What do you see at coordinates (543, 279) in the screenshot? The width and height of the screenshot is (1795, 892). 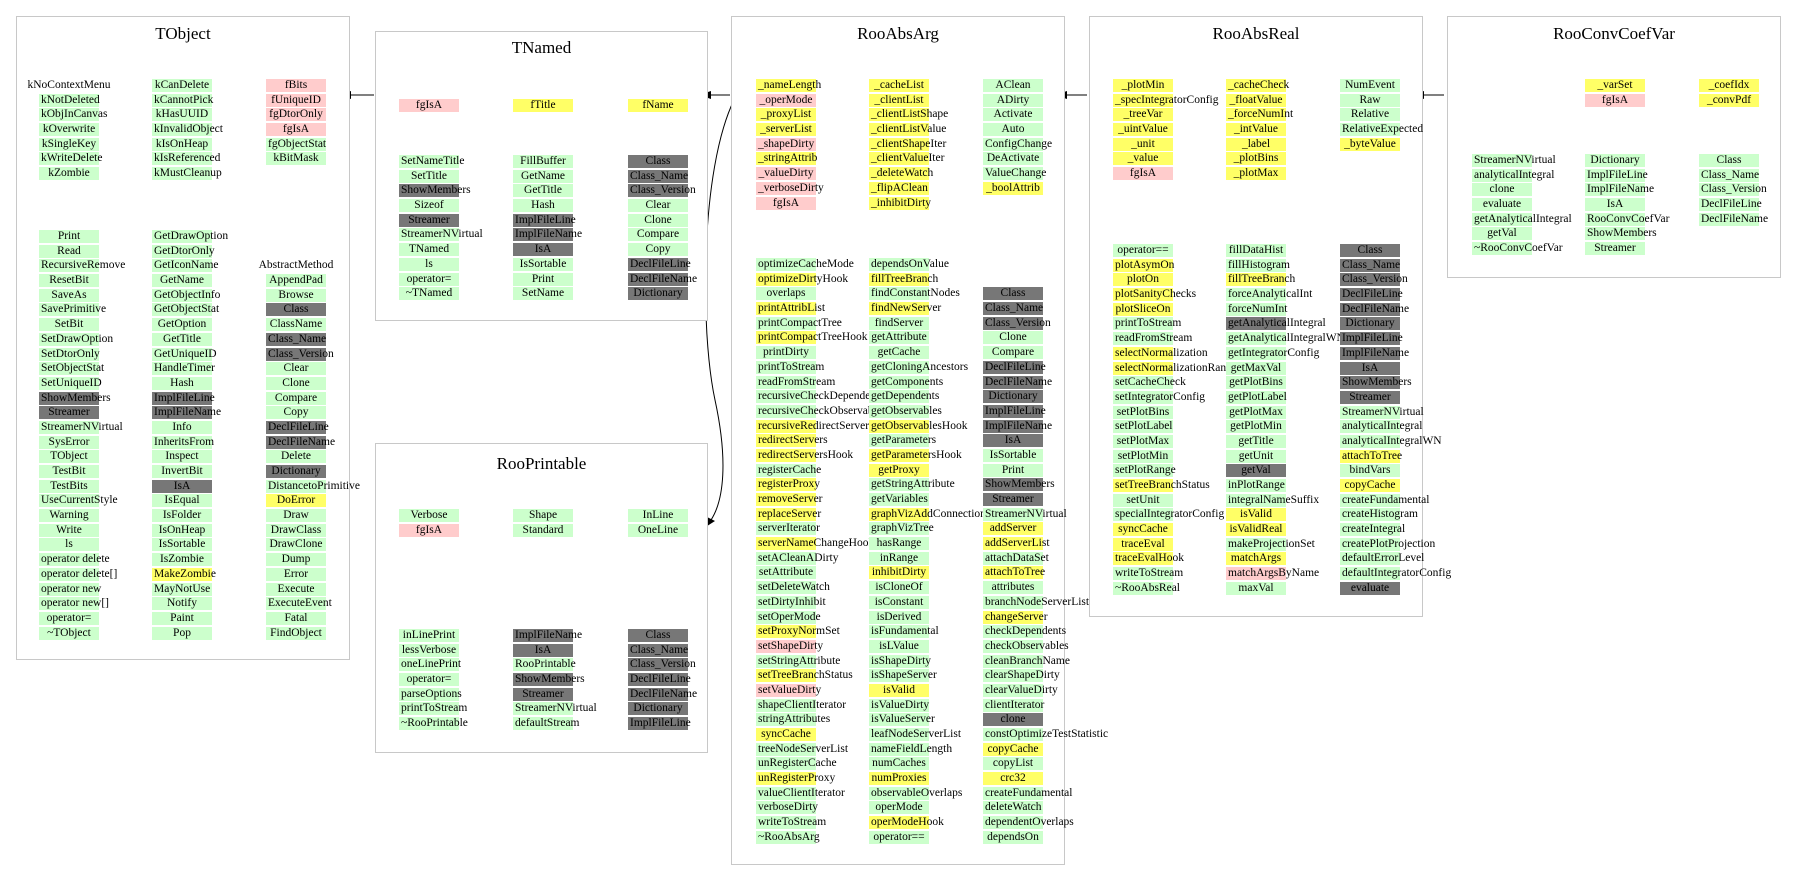 I see `method-cell: Print` at bounding box center [543, 279].